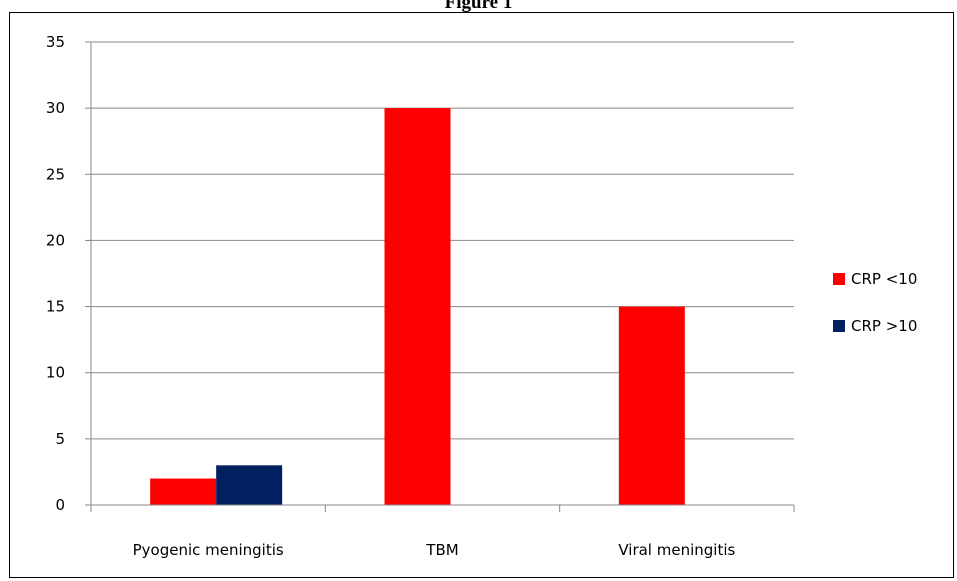 This screenshot has height=581, width=957. Describe the element at coordinates (875, 302) in the screenshot. I see `legend: CRP <10 CRP >10` at that location.